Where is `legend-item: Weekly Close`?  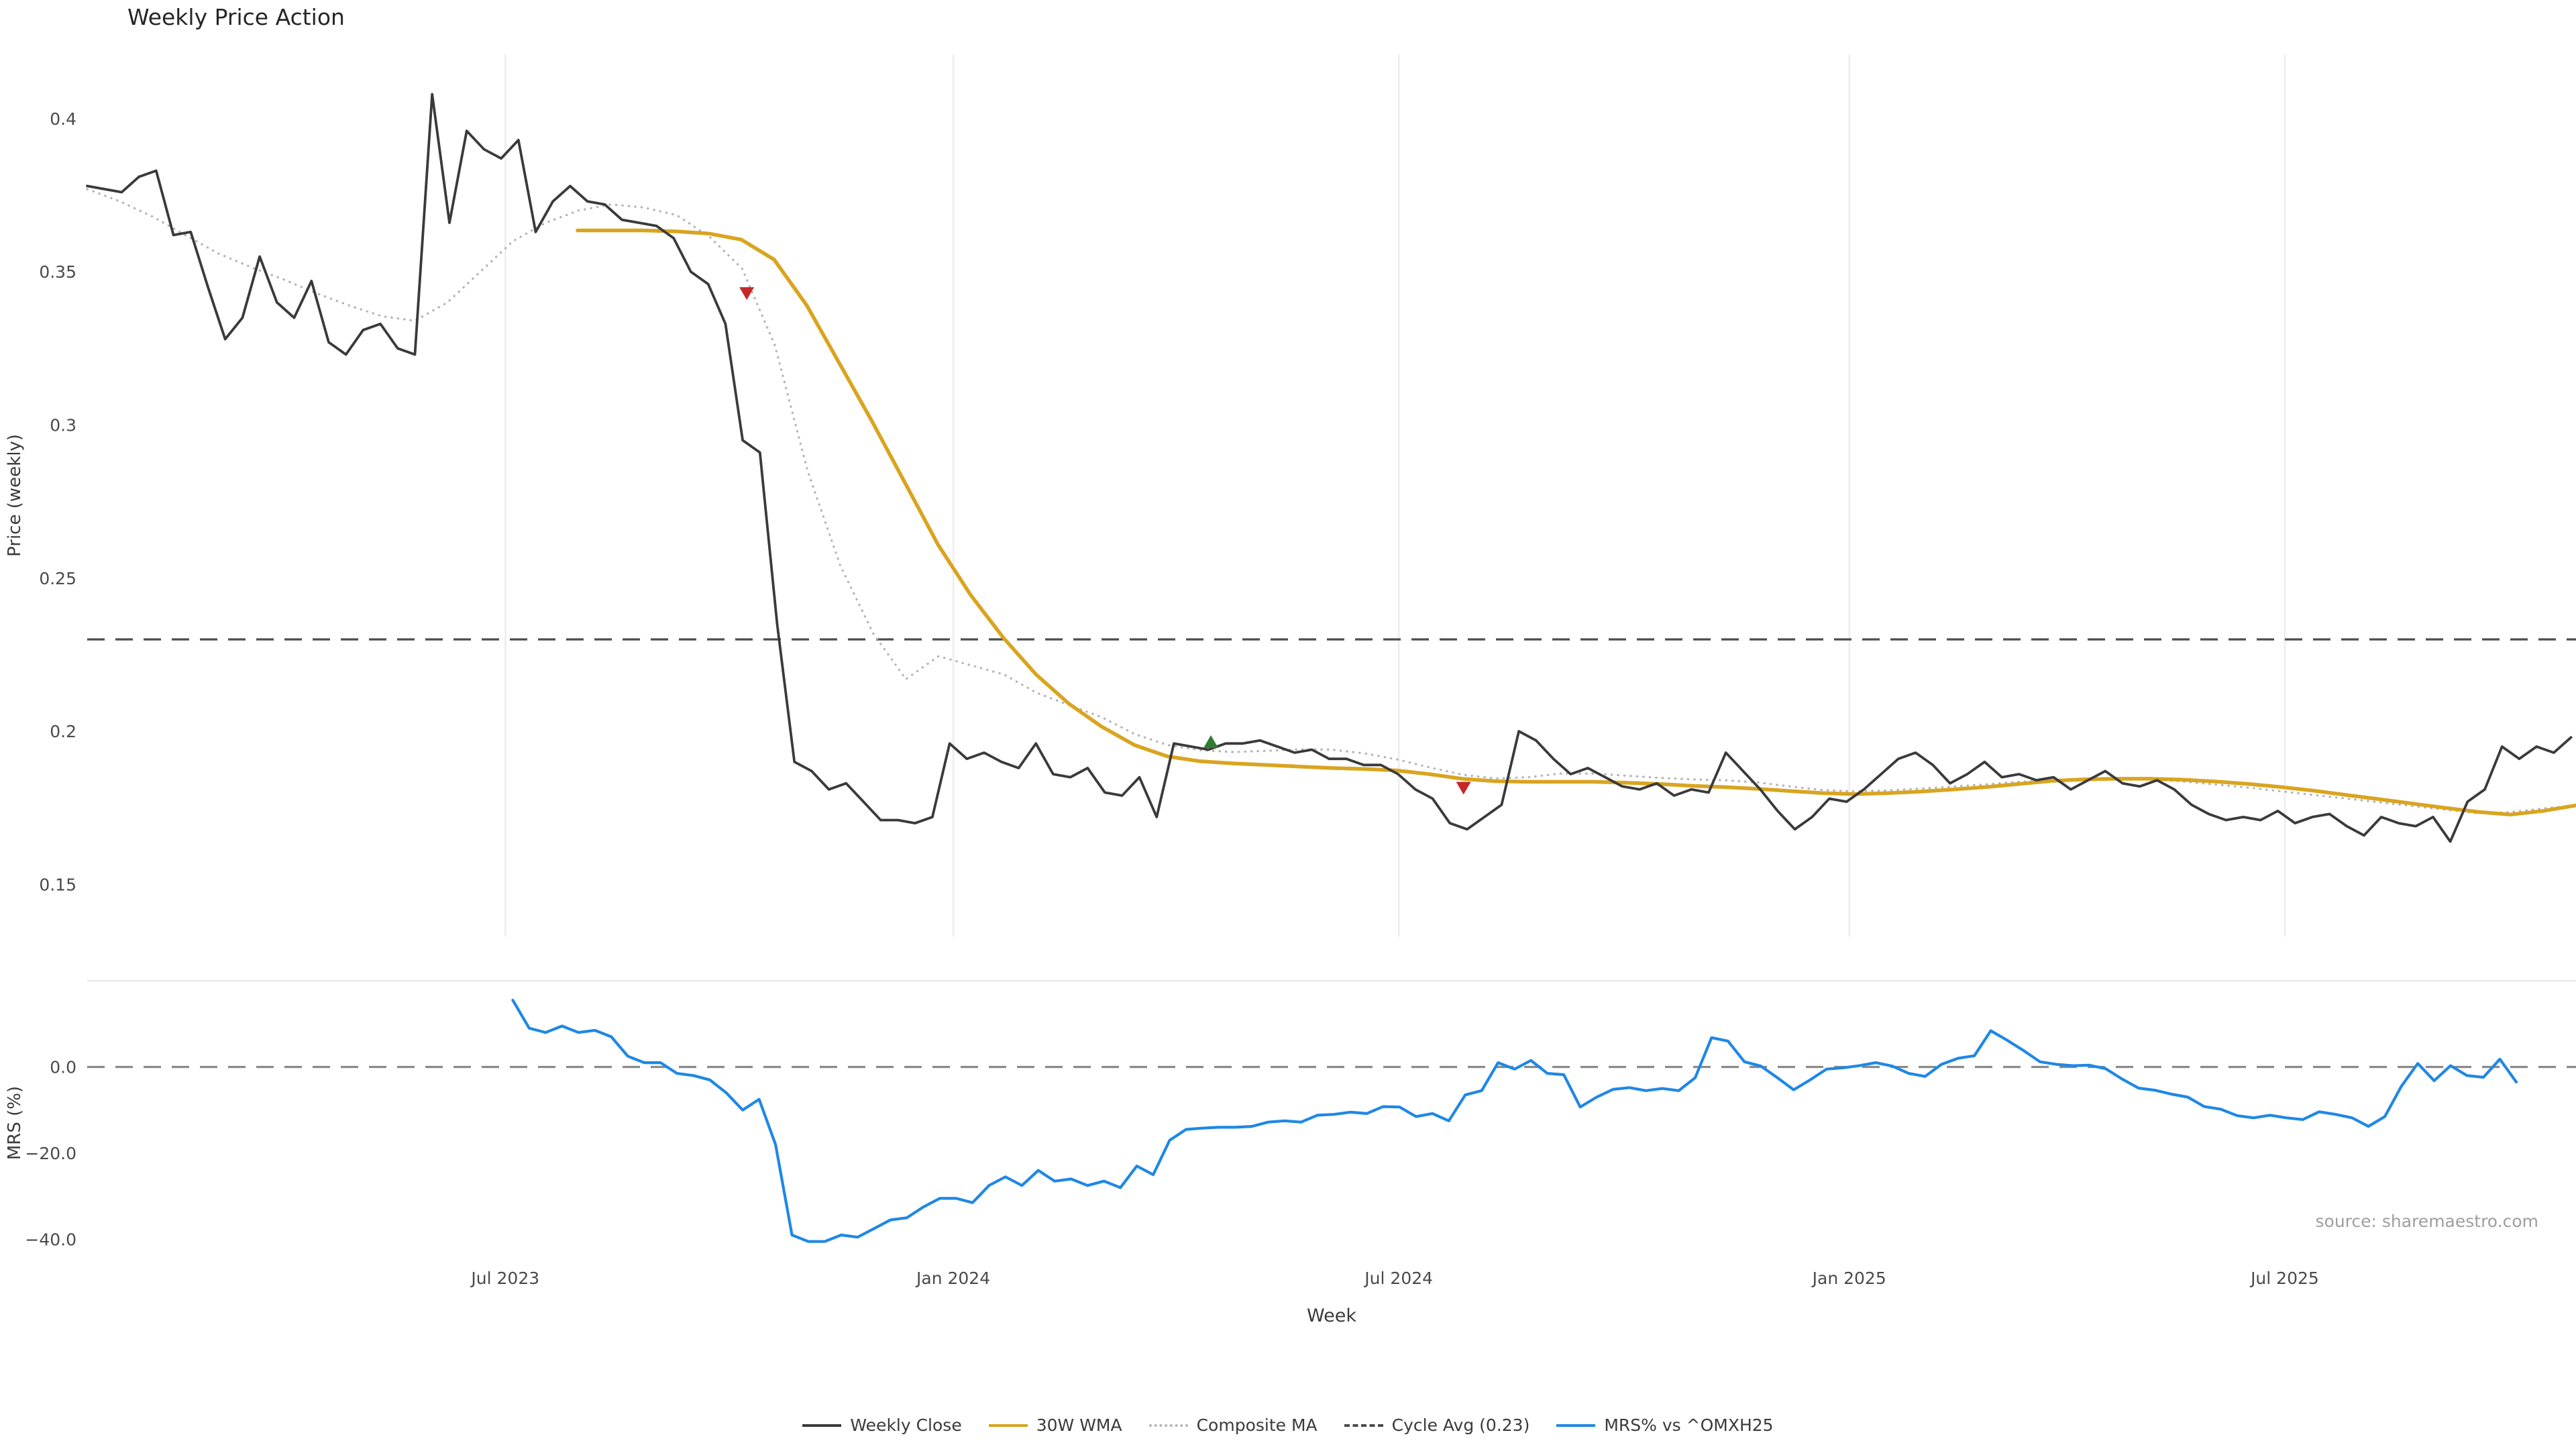 legend-item: Weekly Close is located at coordinates (882, 1425).